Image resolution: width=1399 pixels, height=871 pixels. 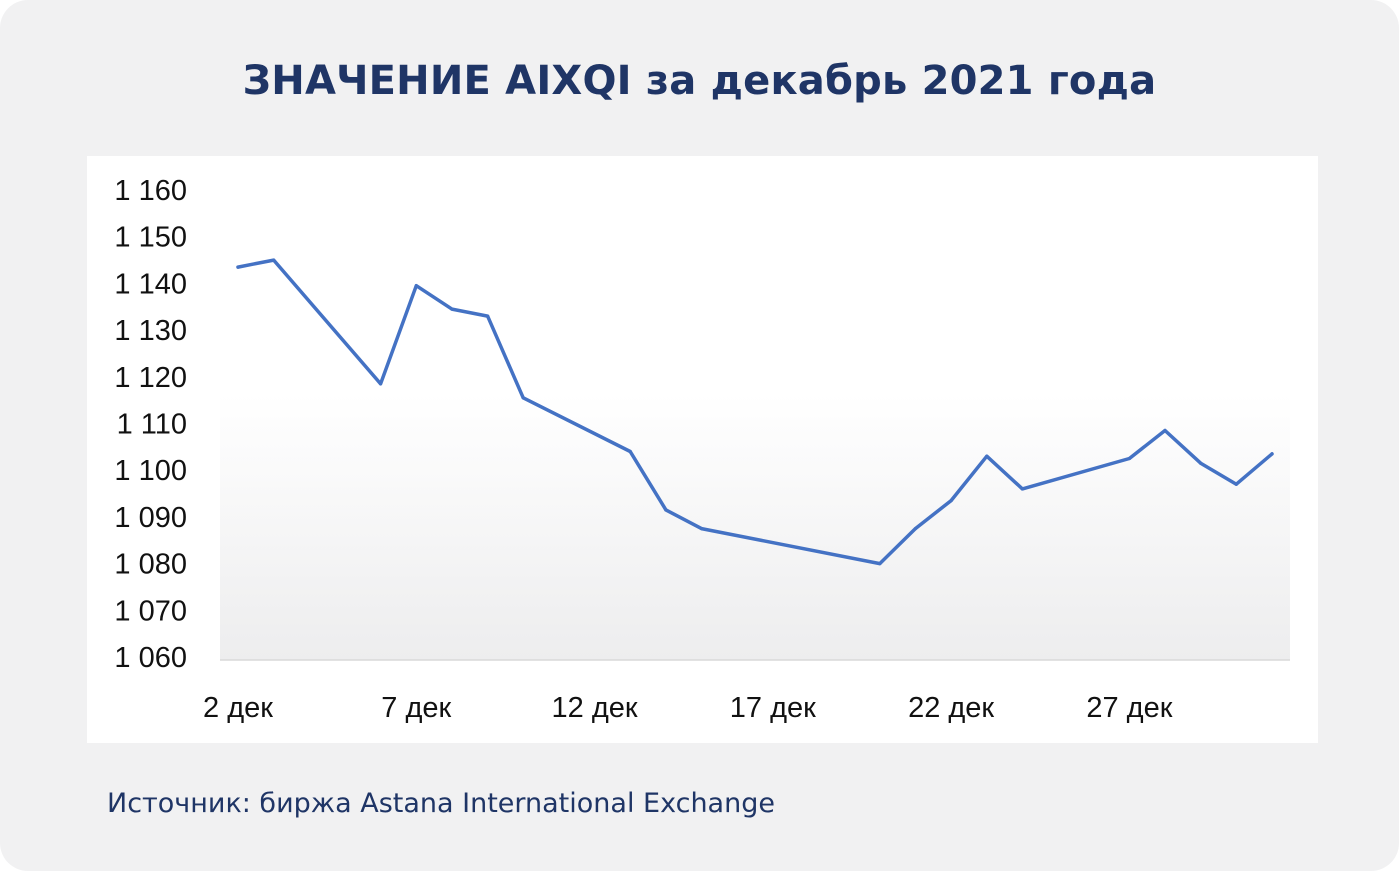 What do you see at coordinates (1129, 708) in the screenshot?
I see `x-tick-label: 27 дек` at bounding box center [1129, 708].